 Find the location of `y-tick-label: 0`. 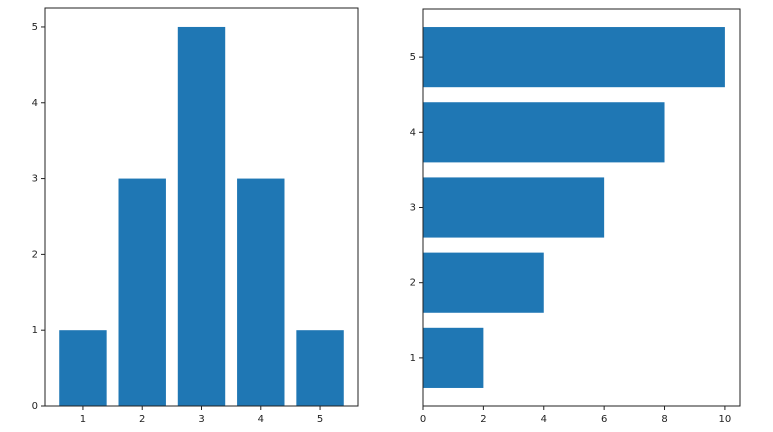

y-tick-label: 0 is located at coordinates (35, 406).